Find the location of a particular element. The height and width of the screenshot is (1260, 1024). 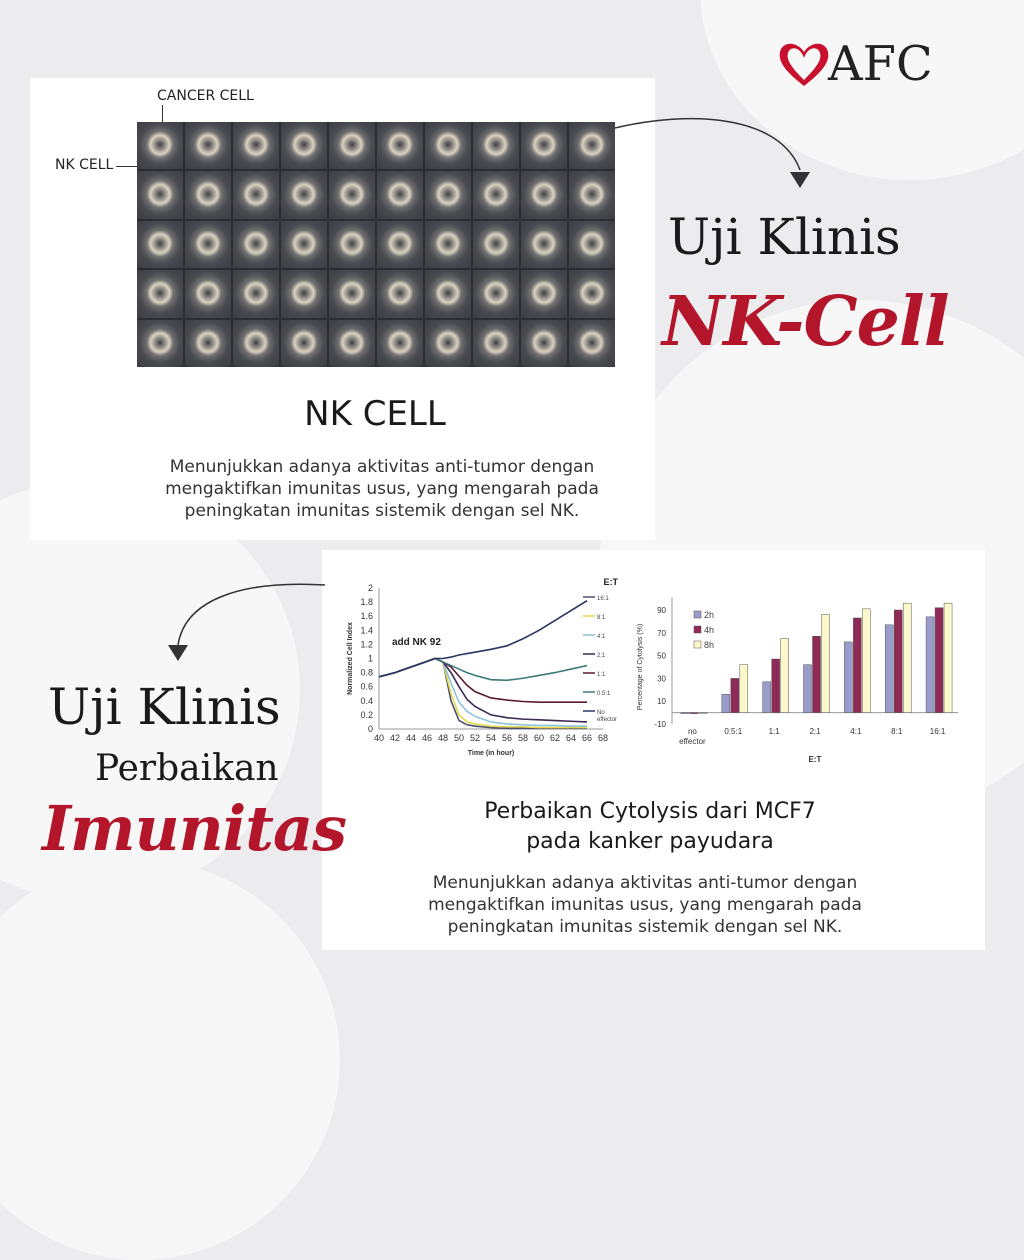

bar-4h-4:1 is located at coordinates (857, 665).